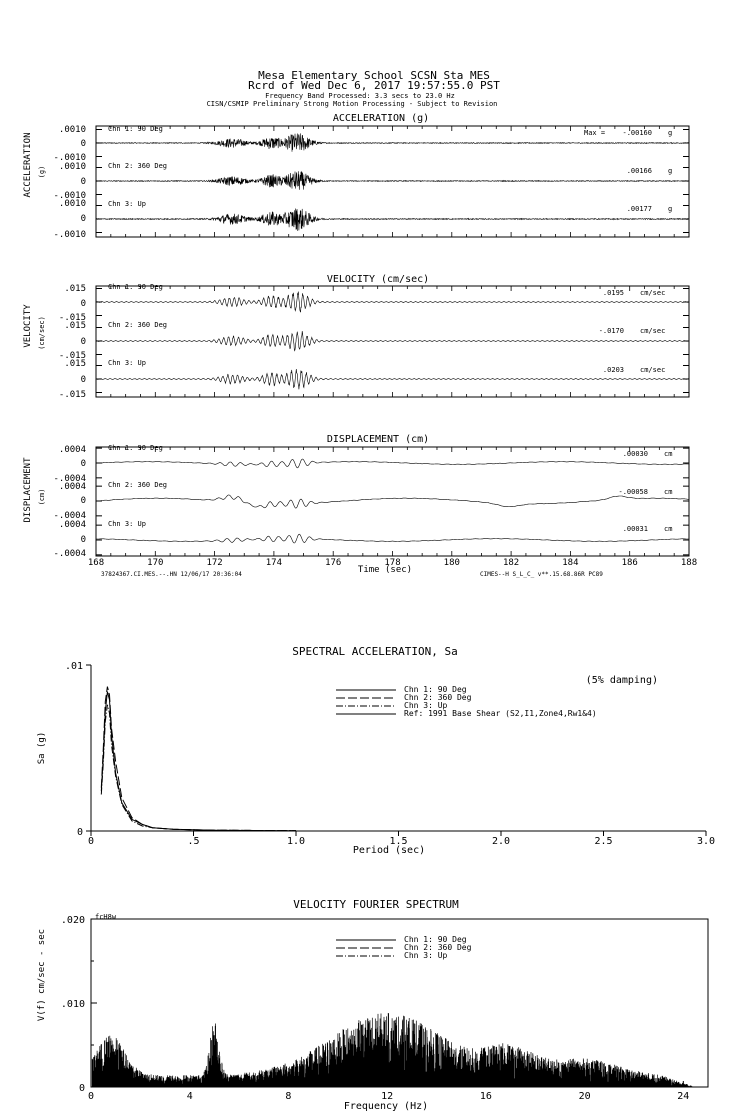 This screenshot has width=739, height=1115. Describe the element at coordinates (570, 563) in the screenshot. I see `time-xtick-label-184: 184` at that location.